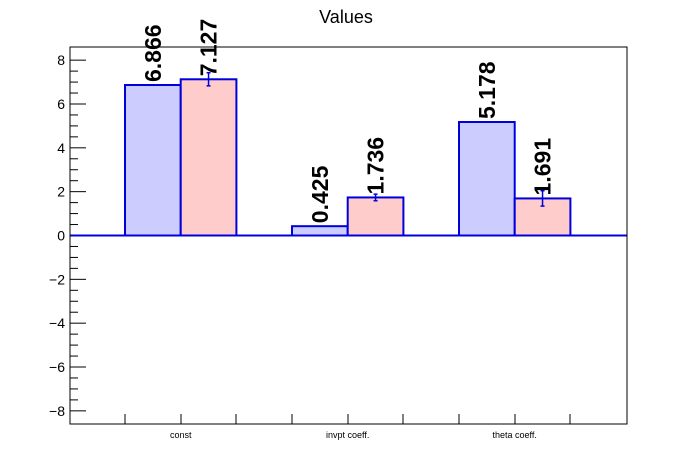 The height and width of the screenshot is (472, 696). I want to click on y-tick-label: 2, so click(61, 192).